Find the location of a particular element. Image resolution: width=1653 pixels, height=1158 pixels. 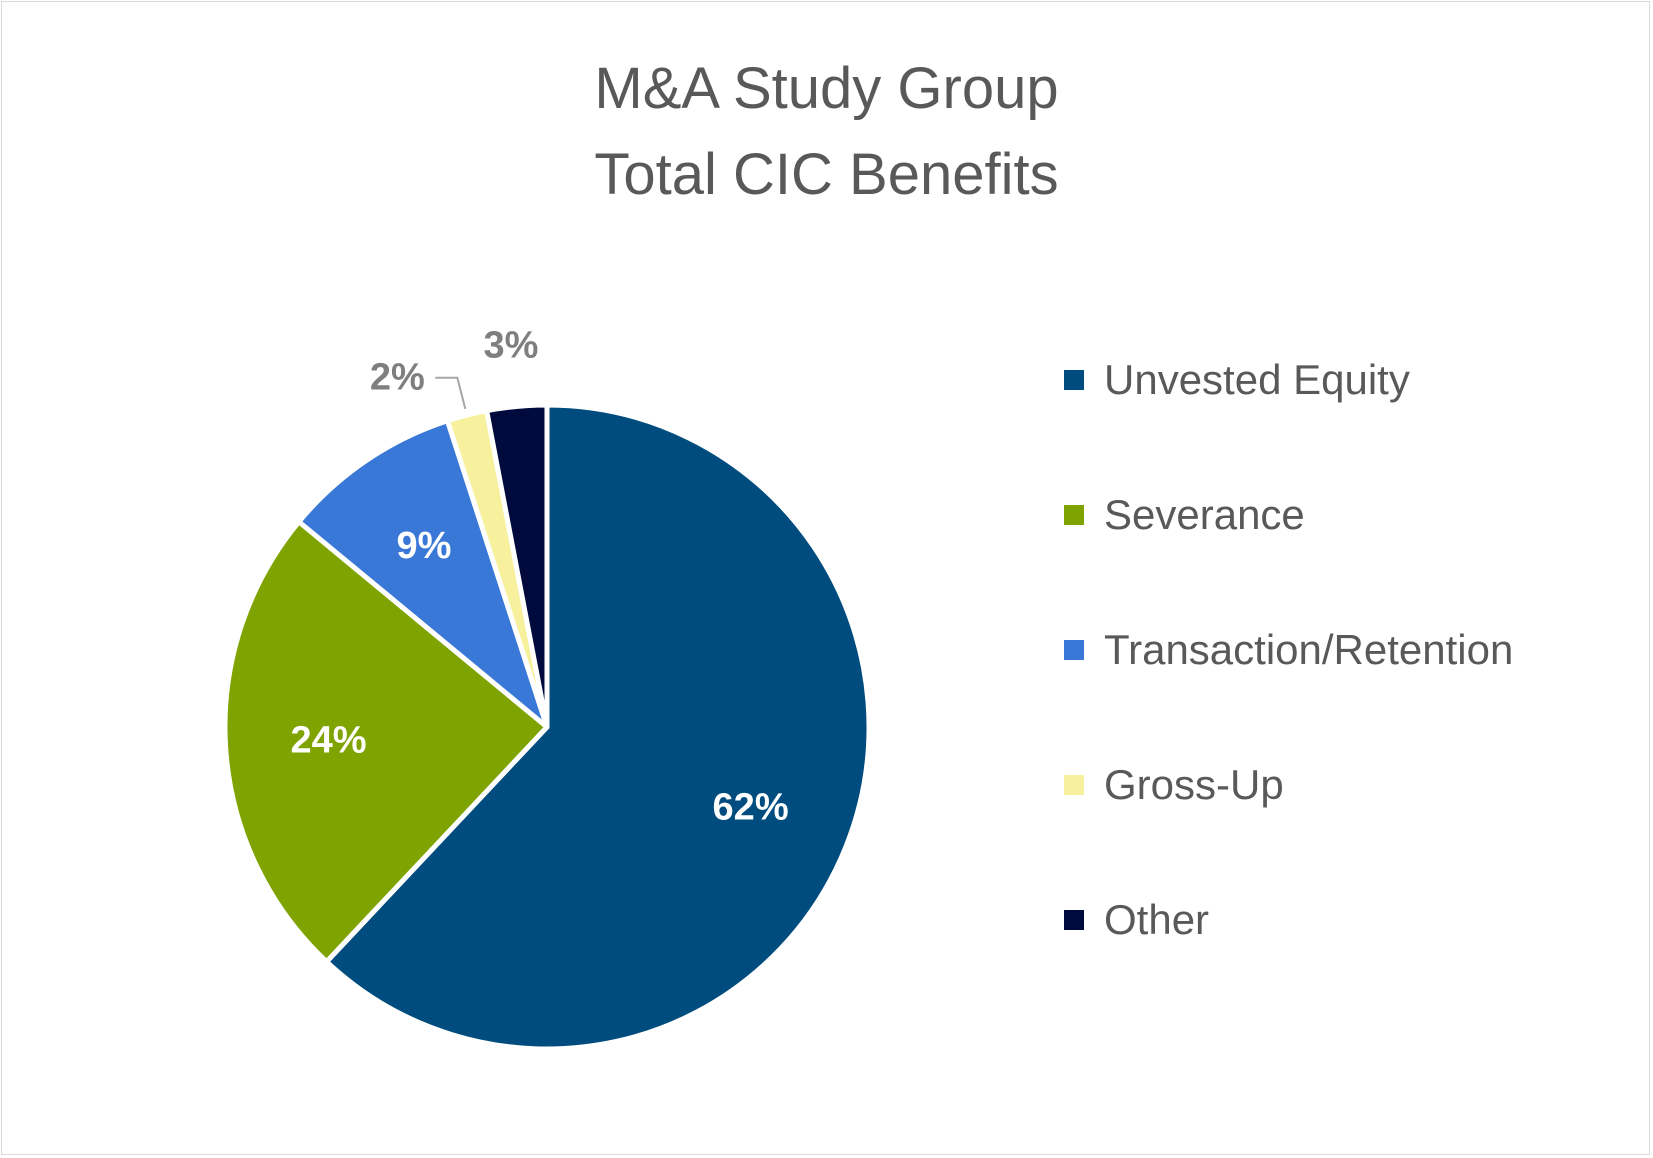

legend-item-other: Other is located at coordinates (1288, 953).